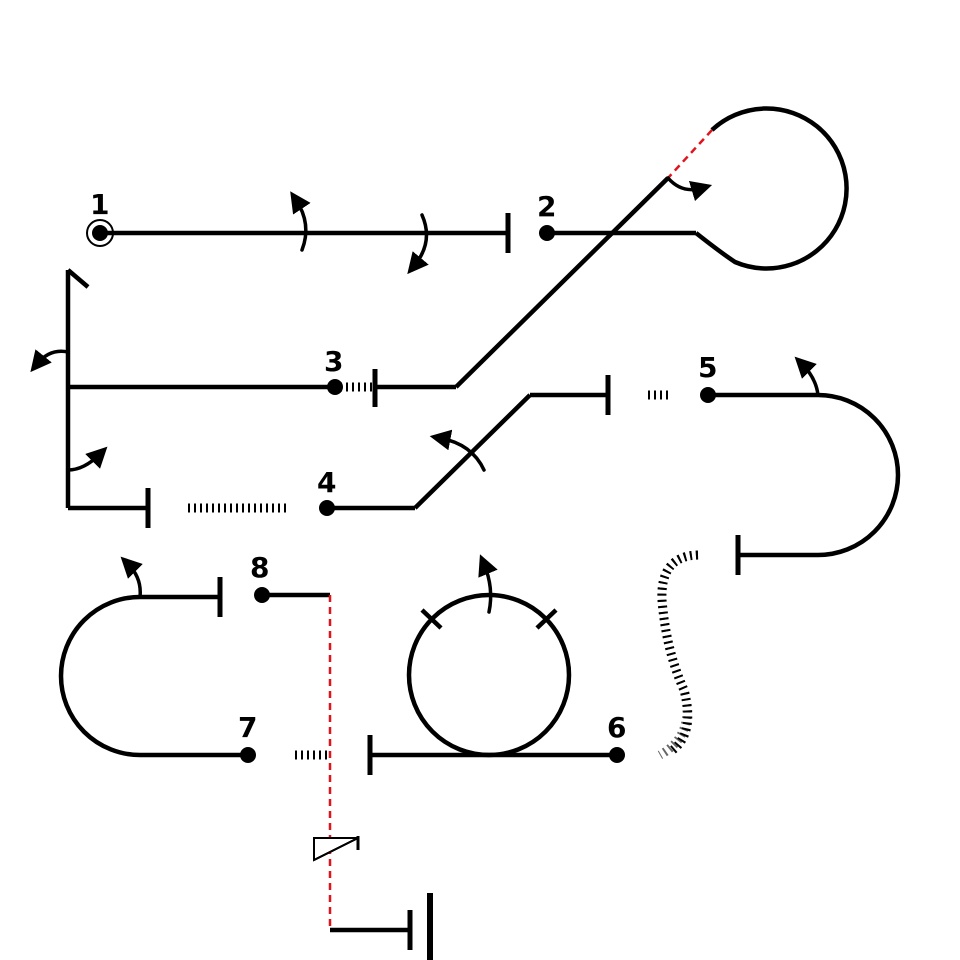 The image size is (960, 960). Describe the element at coordinates (333, 361) in the screenshot. I see `station-3-label: 3` at that location.